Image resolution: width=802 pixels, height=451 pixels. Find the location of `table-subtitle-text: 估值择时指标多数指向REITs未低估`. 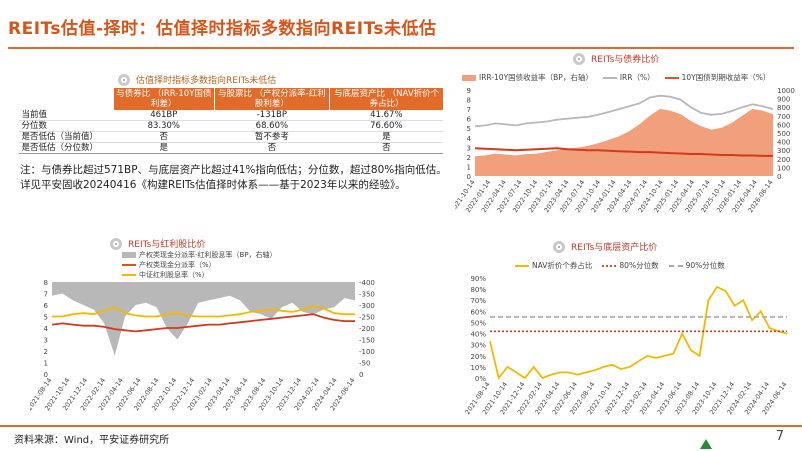

table-subtitle-text: 估值择时指标多数指向REITs未低估 is located at coordinates (206, 81).